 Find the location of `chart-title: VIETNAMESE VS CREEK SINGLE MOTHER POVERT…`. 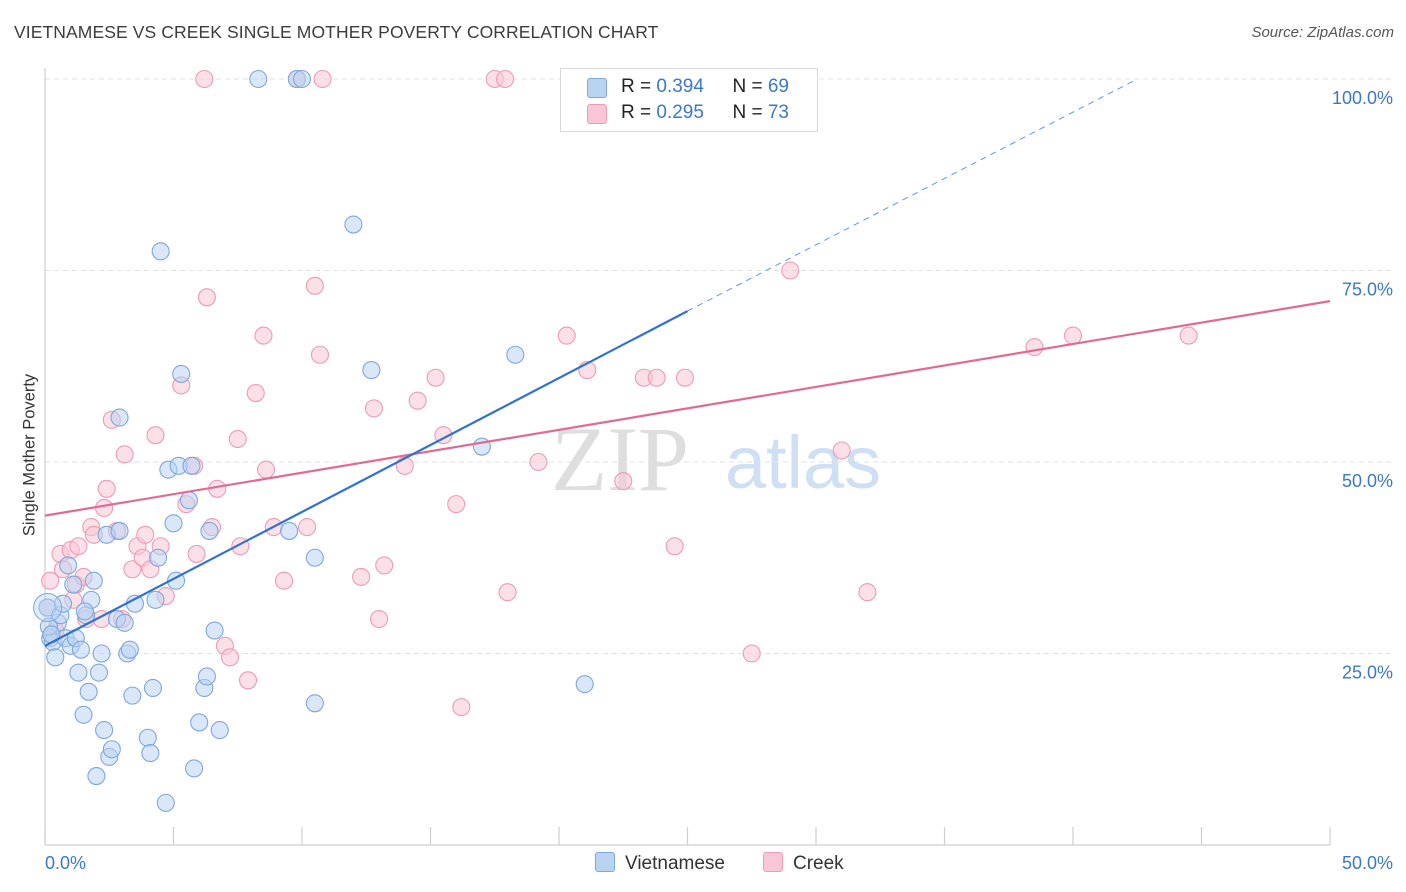

chart-title: VIETNAMESE VS CREEK SINGLE MOTHER POVERT… is located at coordinates (336, 32).